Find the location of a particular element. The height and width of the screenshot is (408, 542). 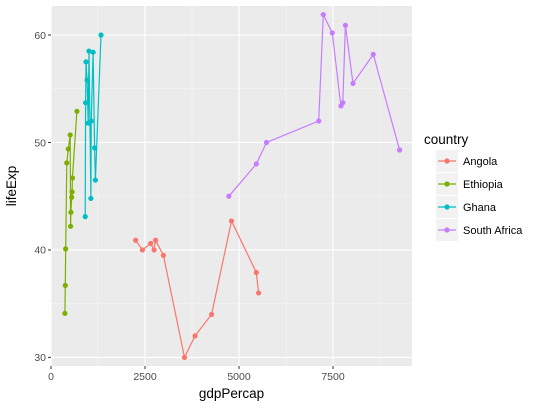

legend-item-ghana: Ghana is located at coordinates (466, 207).